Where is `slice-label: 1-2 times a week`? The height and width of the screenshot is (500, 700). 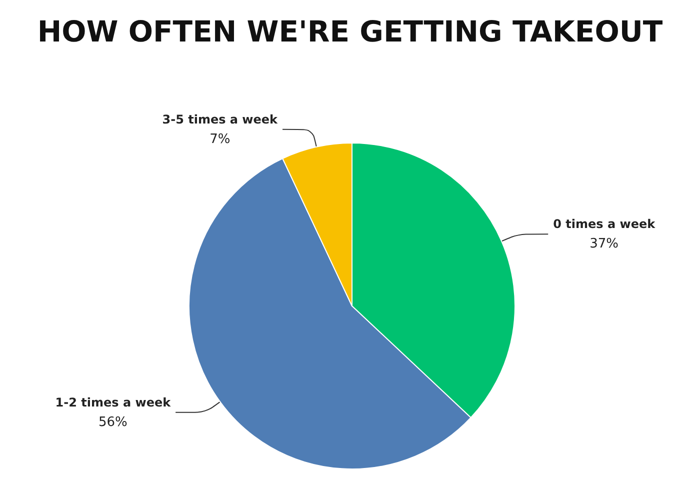
slice-label: 1-2 times a week is located at coordinates (113, 402).